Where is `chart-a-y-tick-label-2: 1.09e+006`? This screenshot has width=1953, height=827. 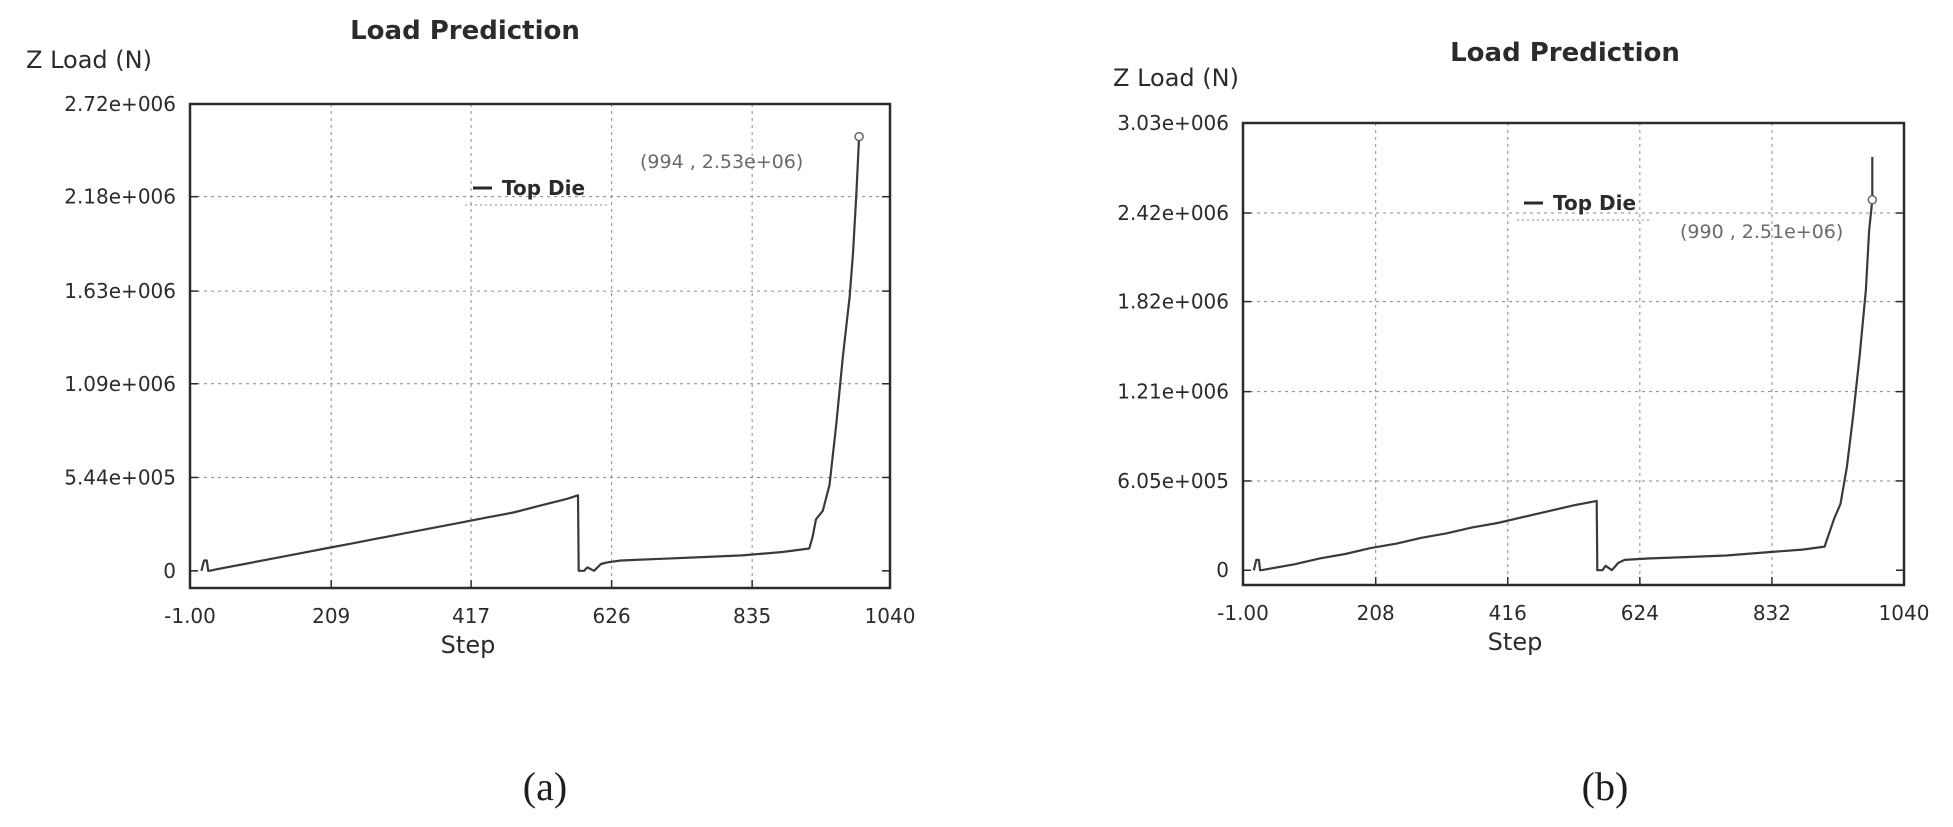 chart-a-y-tick-label-2: 1.09e+006 is located at coordinates (120, 384).